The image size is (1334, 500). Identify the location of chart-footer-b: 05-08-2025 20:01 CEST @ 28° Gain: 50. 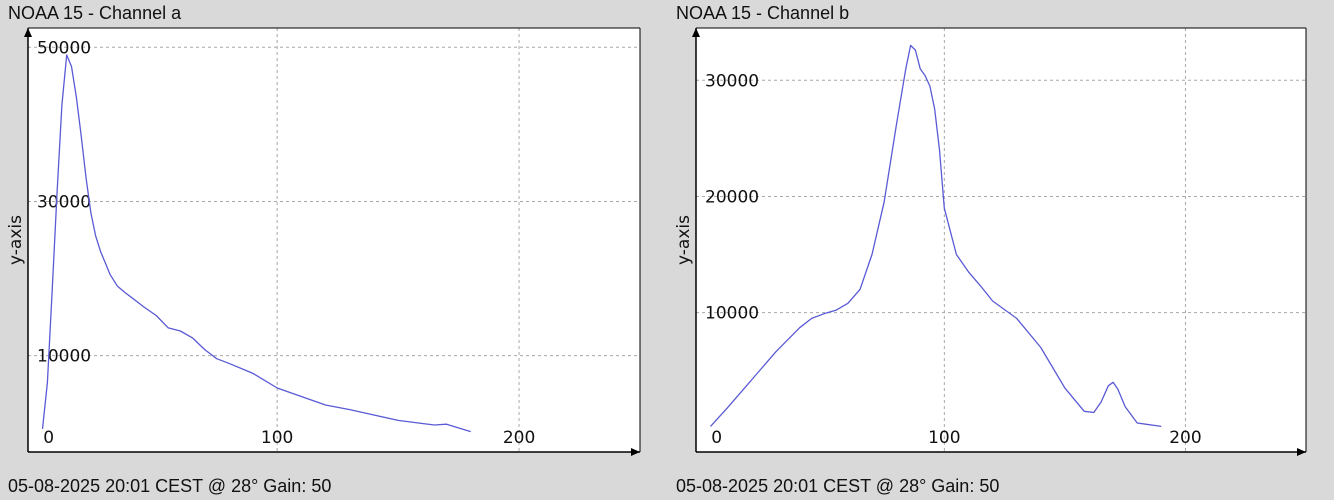
(838, 486).